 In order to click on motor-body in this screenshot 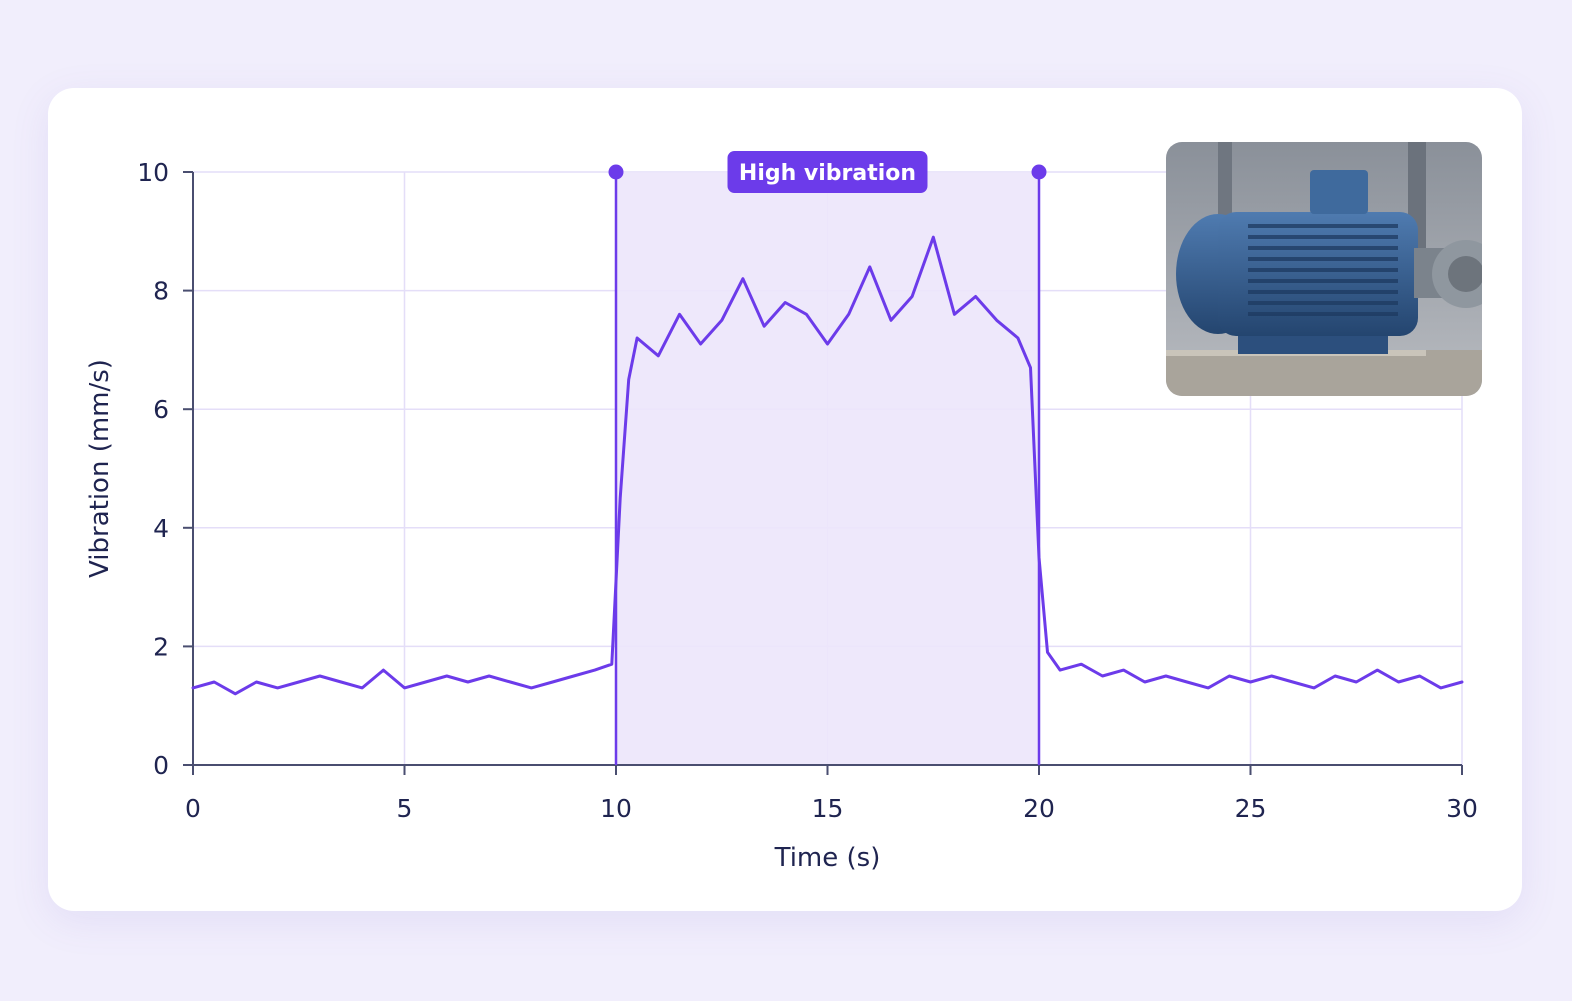, I will do `click(1318, 274)`.